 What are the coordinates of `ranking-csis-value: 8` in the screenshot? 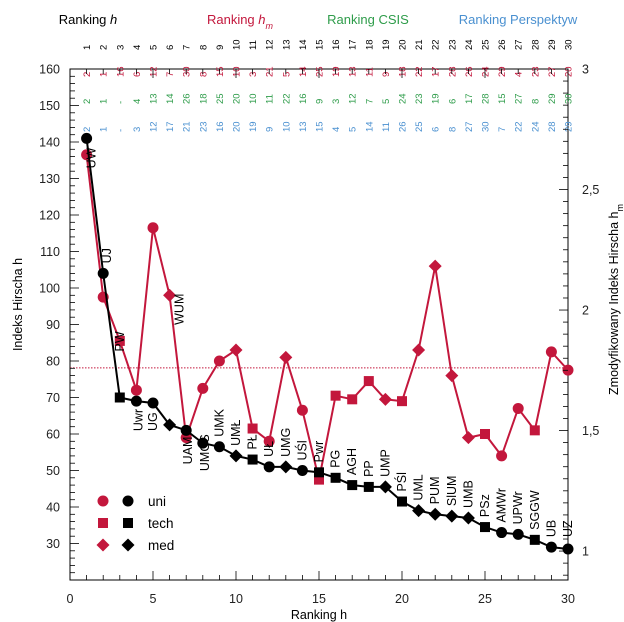 It's located at (535, 101).